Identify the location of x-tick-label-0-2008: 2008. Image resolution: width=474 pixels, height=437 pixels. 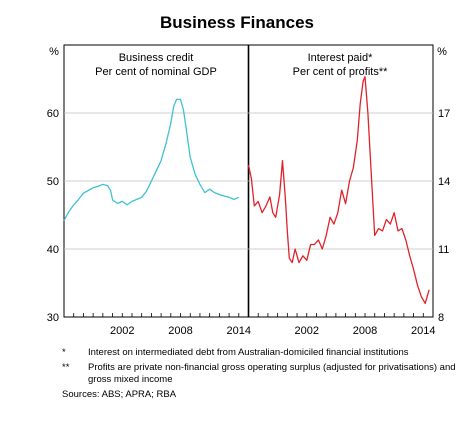
(180, 331).